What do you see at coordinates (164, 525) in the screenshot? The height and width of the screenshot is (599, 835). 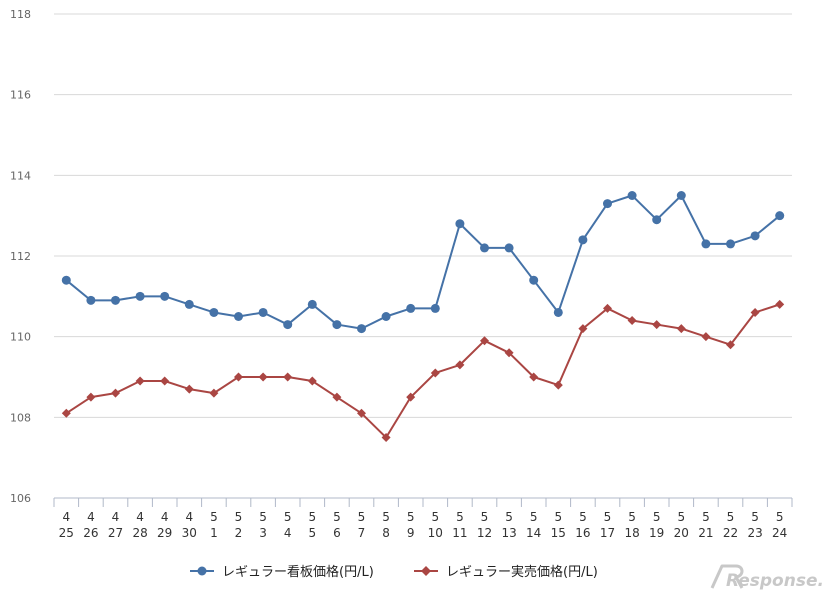 I see `x-tick-label: 4 29` at bounding box center [164, 525].